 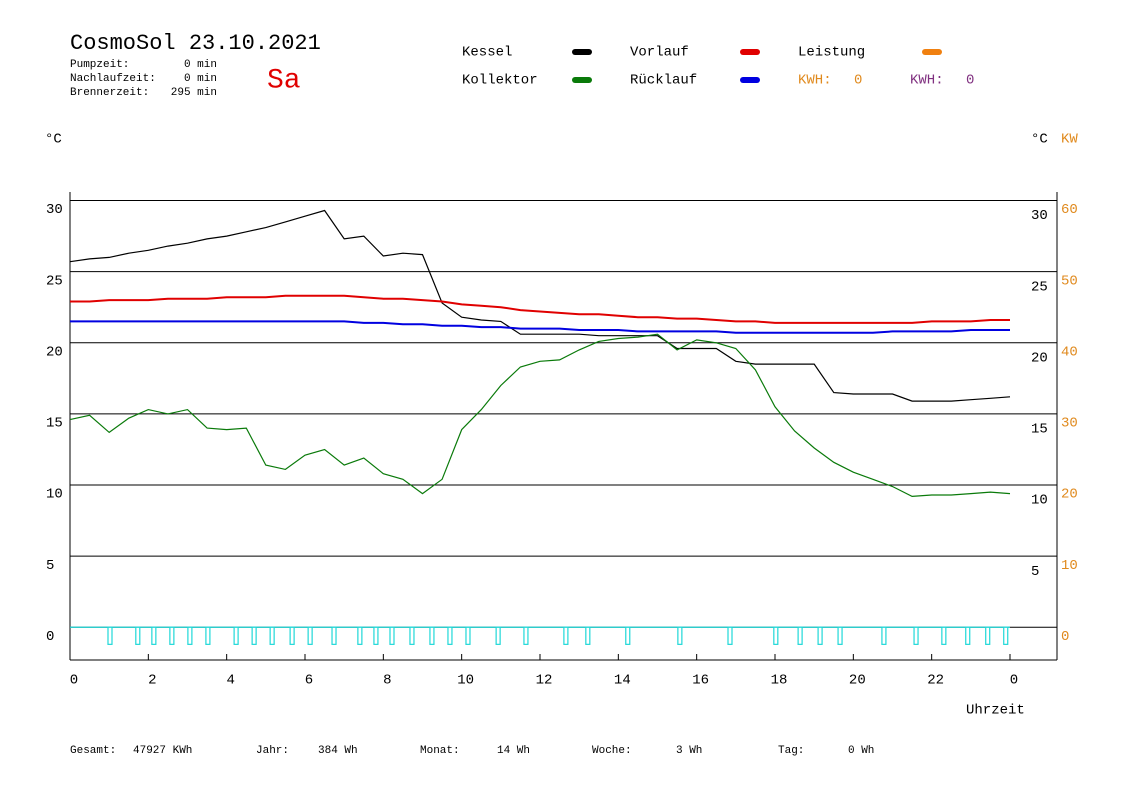 I want to click on x-tick-label: 8, so click(x=387, y=681).